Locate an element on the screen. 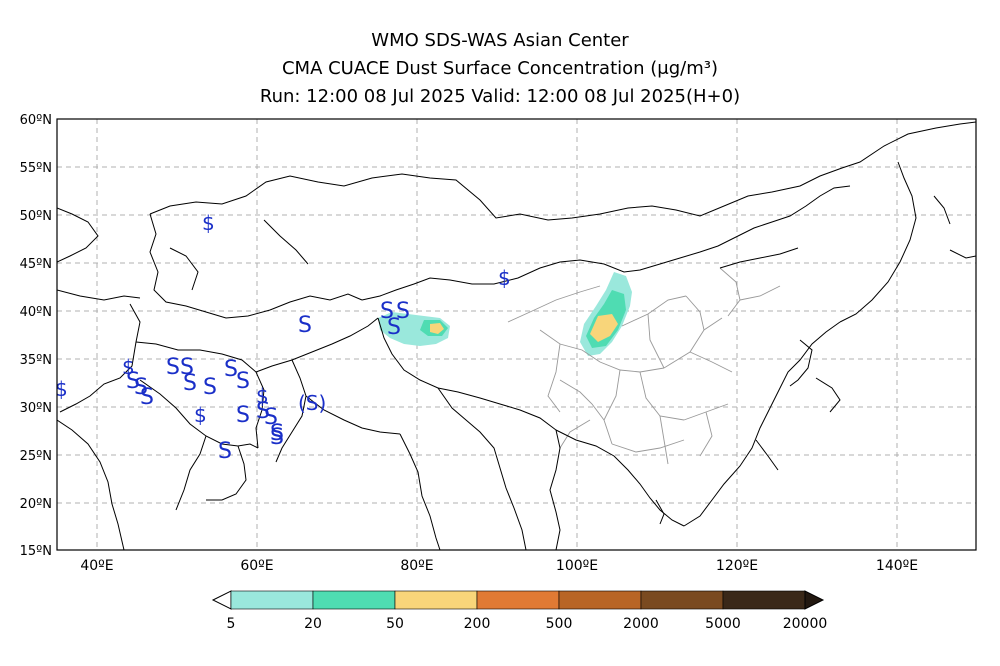  lat-label: 40ºN is located at coordinates (36, 312).